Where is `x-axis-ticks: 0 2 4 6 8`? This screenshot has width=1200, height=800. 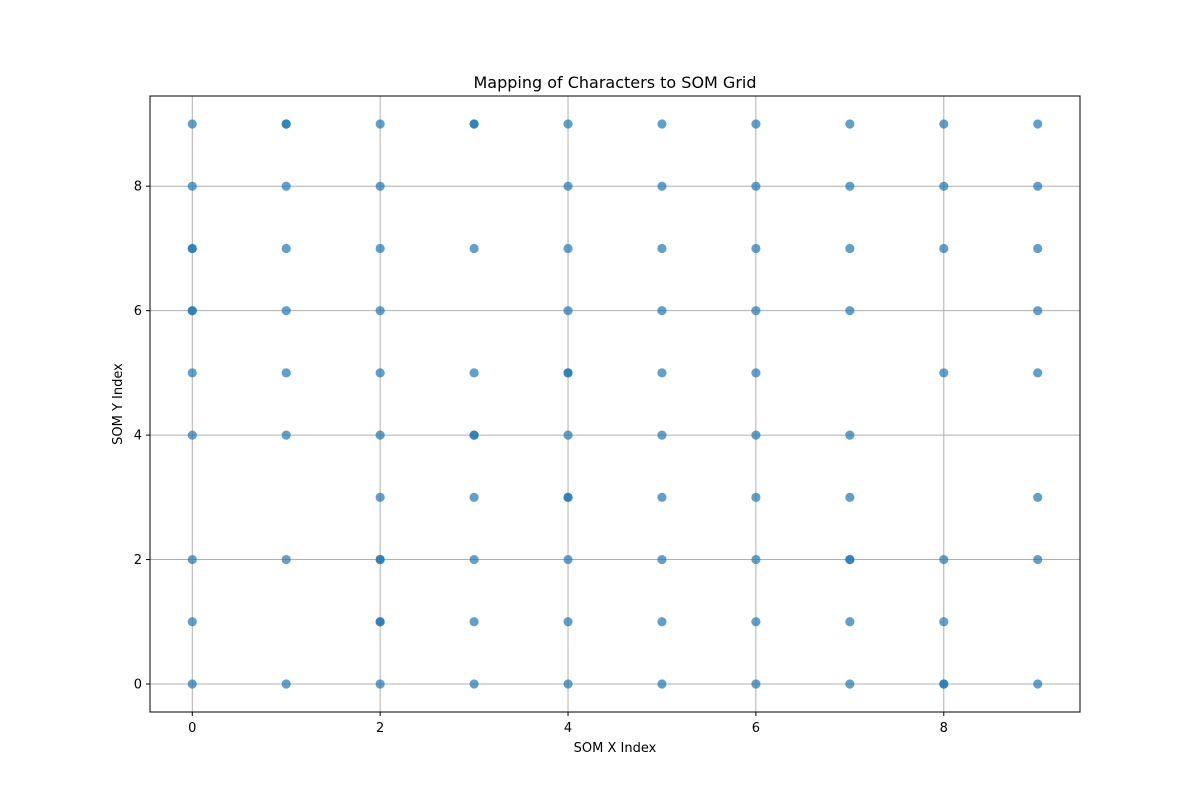 x-axis-ticks: 0 2 4 6 8 is located at coordinates (568, 724).